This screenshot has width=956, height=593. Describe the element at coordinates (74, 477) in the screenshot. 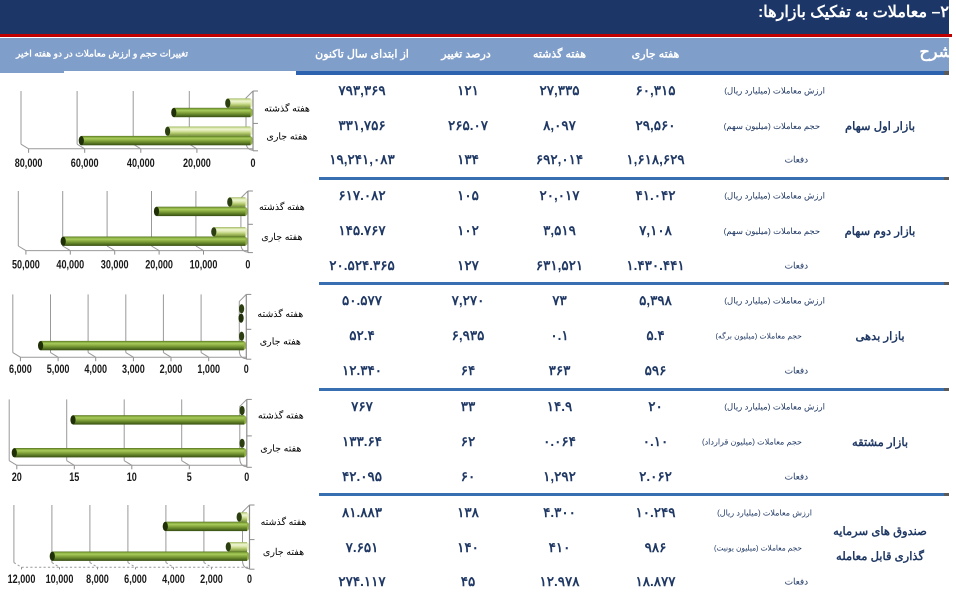

I see `svg-text: 15` at that location.